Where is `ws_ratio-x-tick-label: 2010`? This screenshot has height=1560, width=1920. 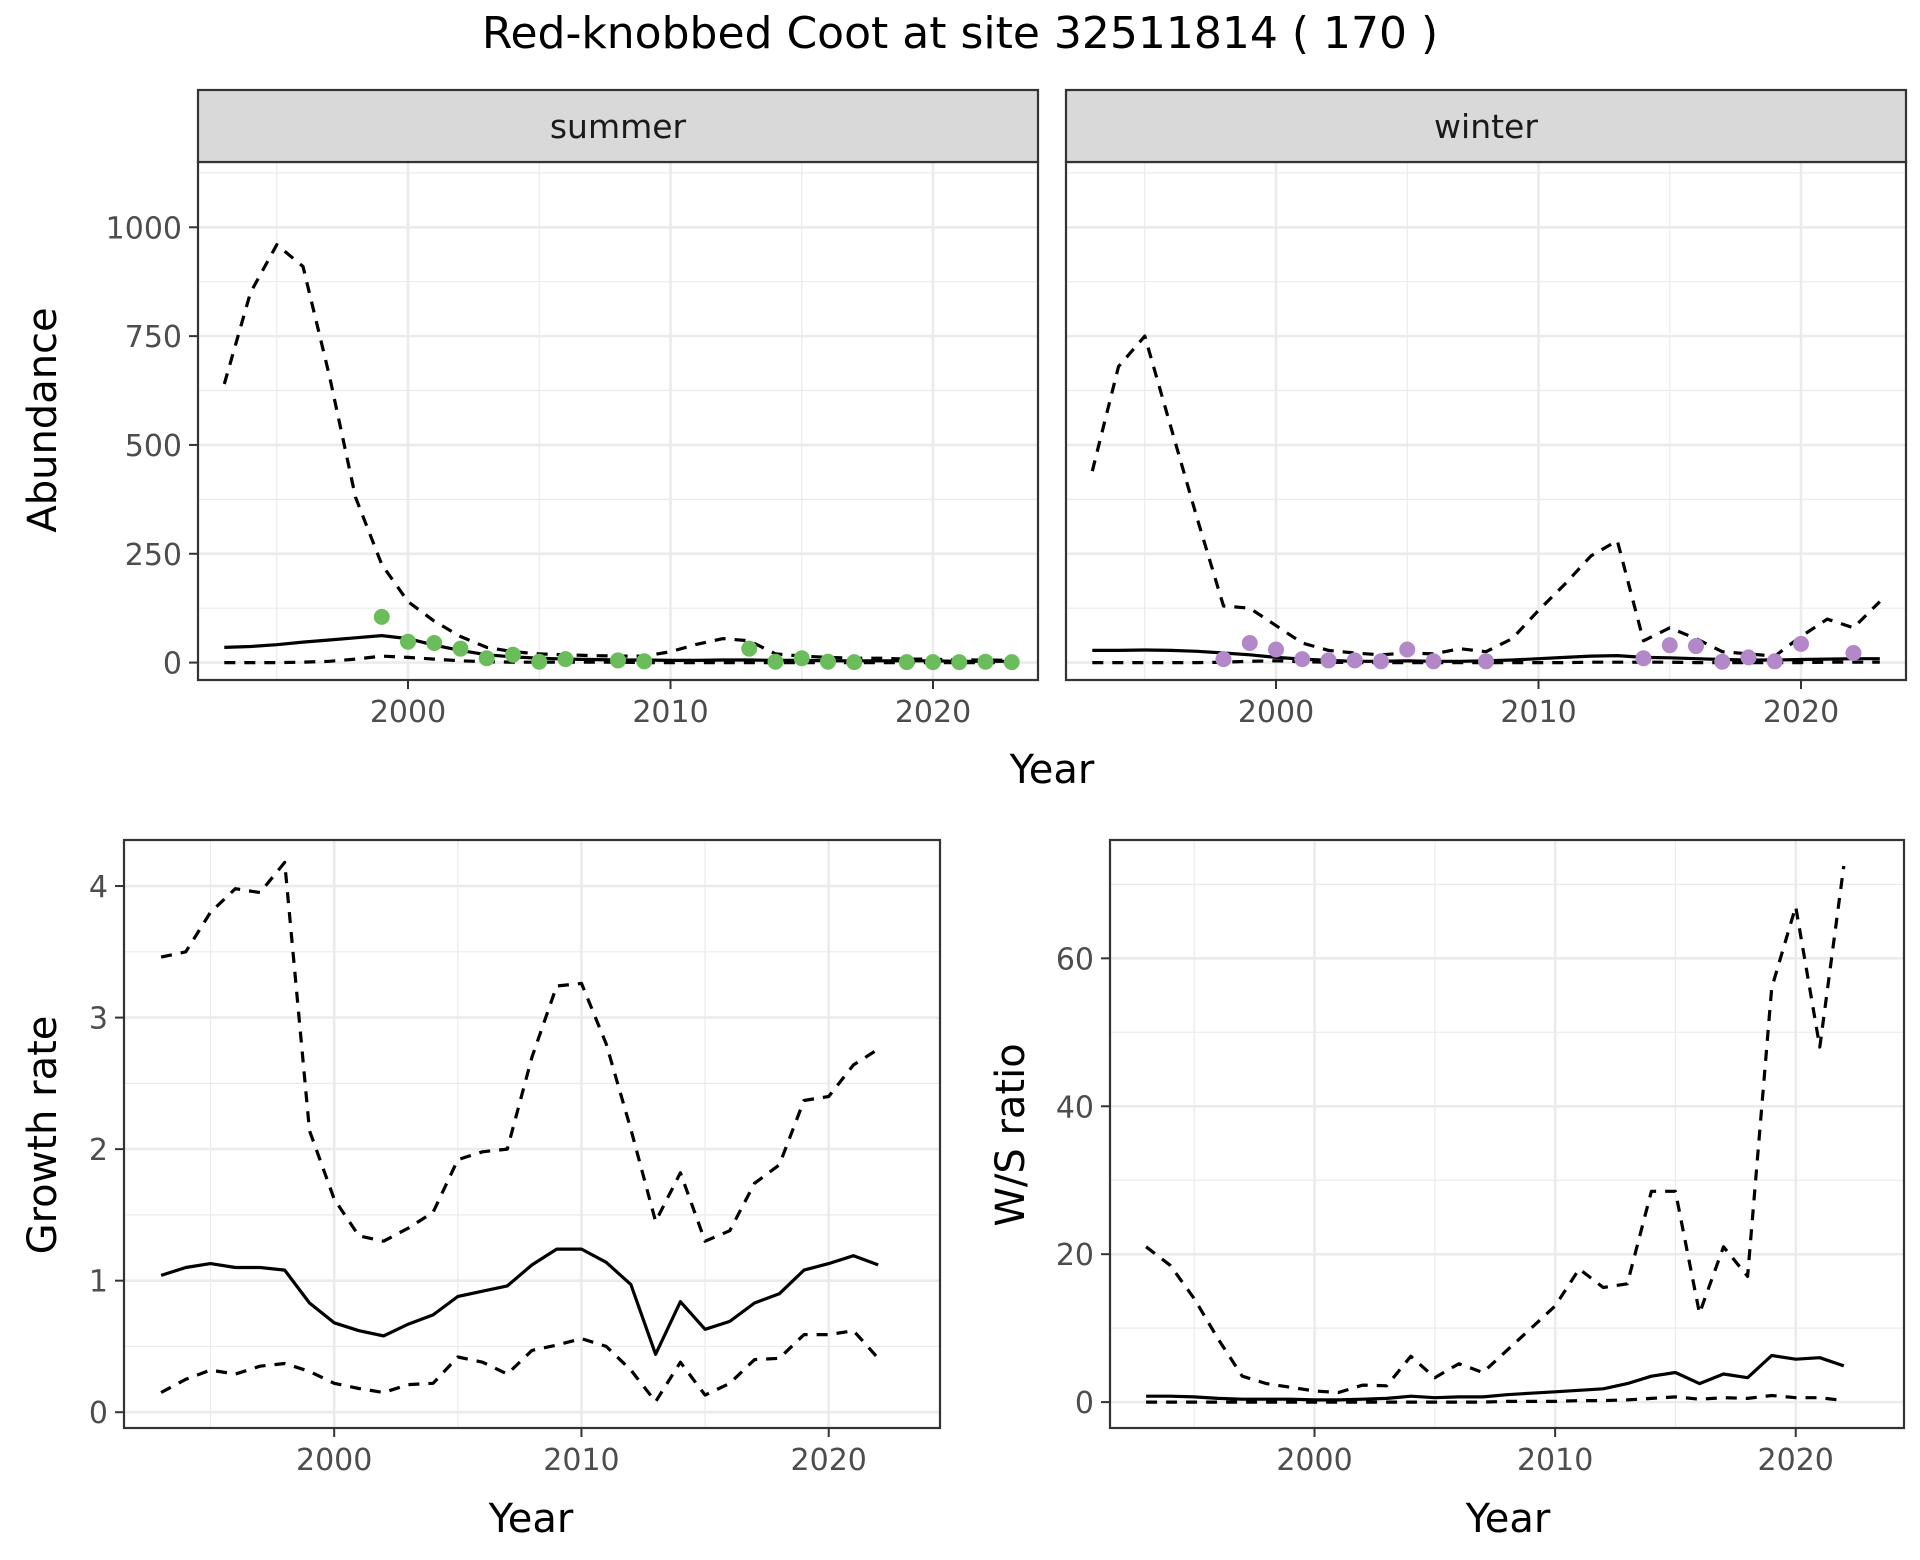
ws_ratio-x-tick-label: 2010 is located at coordinates (1555, 1460).